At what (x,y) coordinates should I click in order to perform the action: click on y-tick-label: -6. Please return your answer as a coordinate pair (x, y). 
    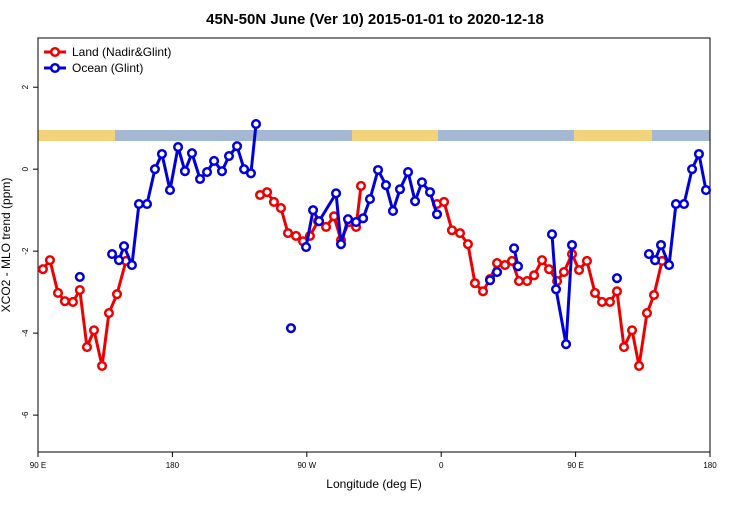
    Looking at the image, I should click on (25, 415).